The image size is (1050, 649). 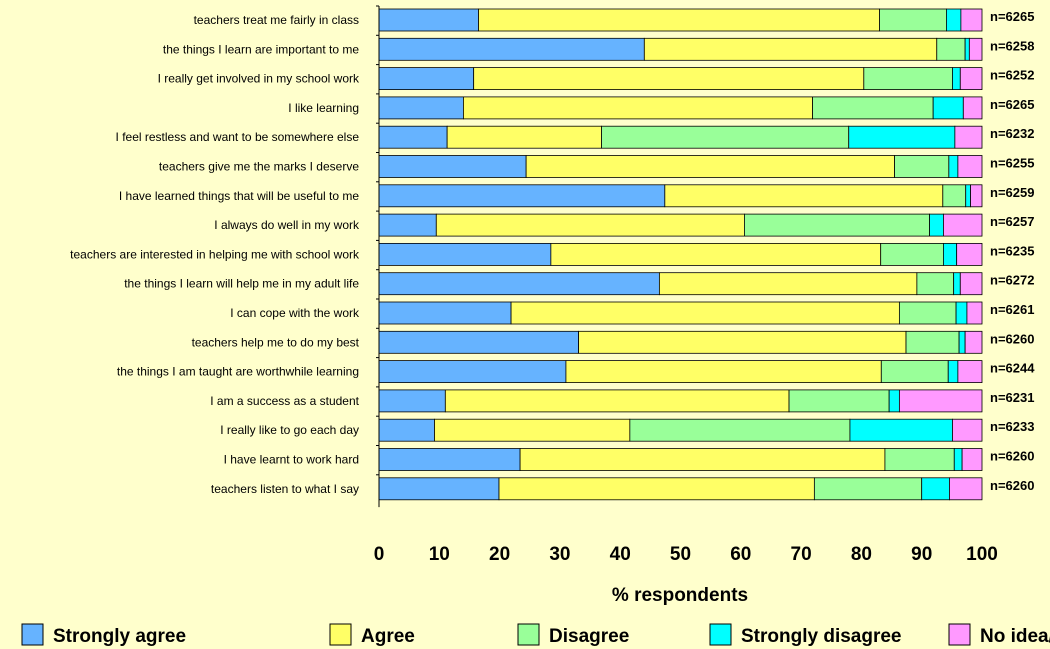 I want to click on n-label: n=6261, so click(x=1012, y=309).